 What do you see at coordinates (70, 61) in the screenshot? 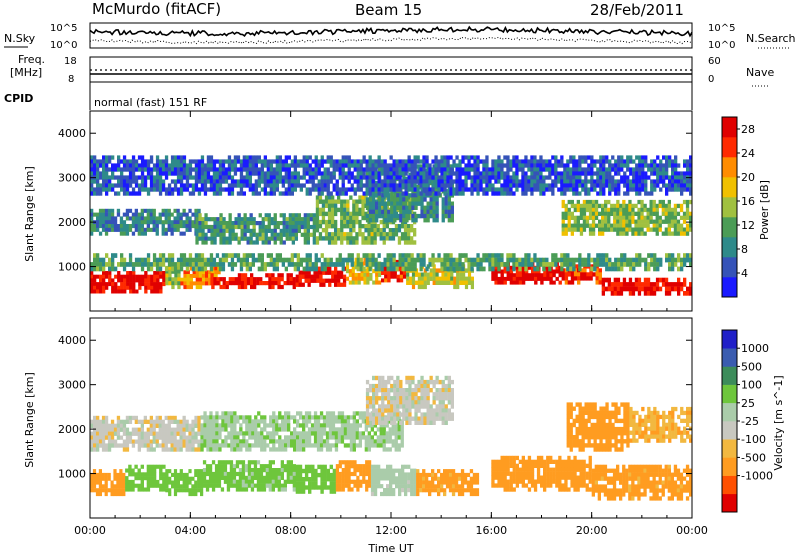
I see `freq-tick-high: 18` at bounding box center [70, 61].